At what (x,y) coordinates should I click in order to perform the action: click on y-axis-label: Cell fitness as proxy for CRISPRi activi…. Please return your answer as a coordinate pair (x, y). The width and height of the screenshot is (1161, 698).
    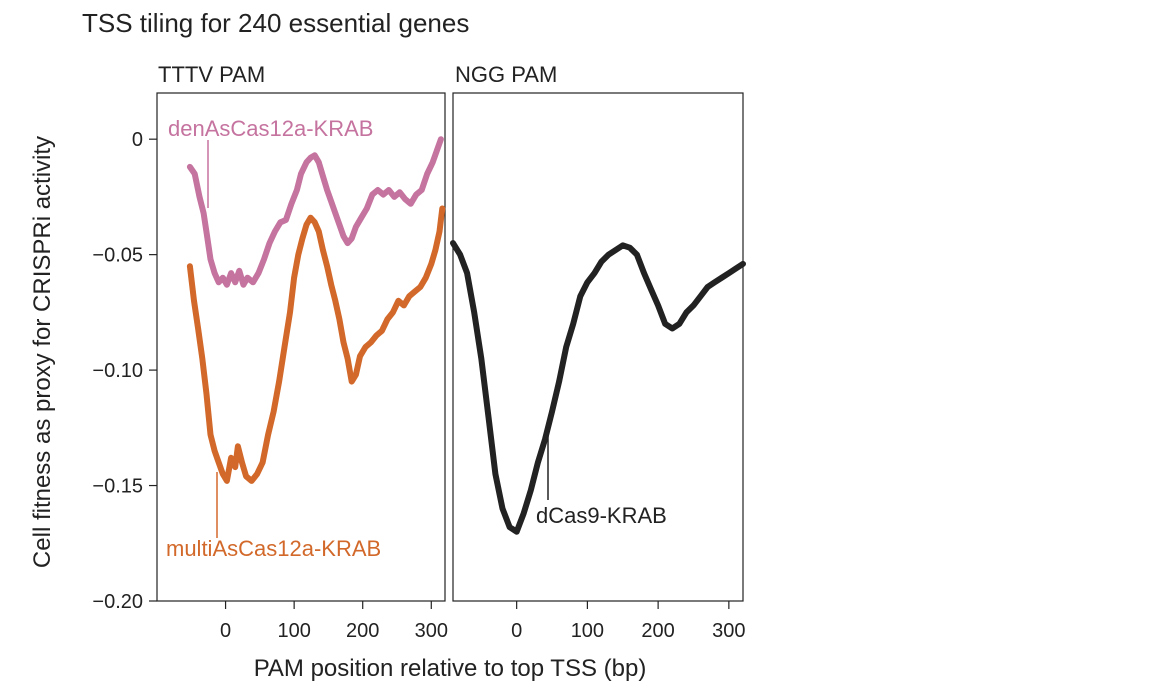
    Looking at the image, I should click on (42, 352).